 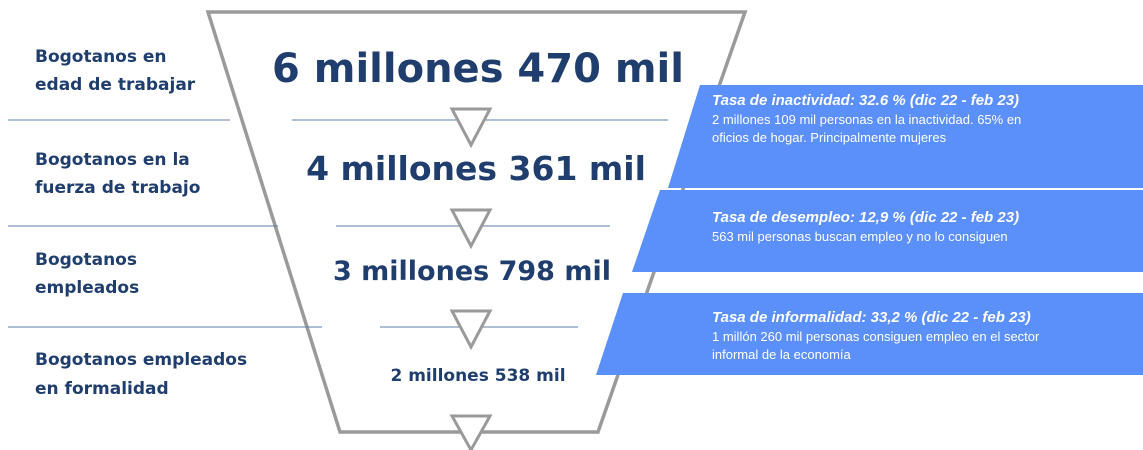 What do you see at coordinates (102, 389) in the screenshot?
I see `level-label: en formalidad` at bounding box center [102, 389].